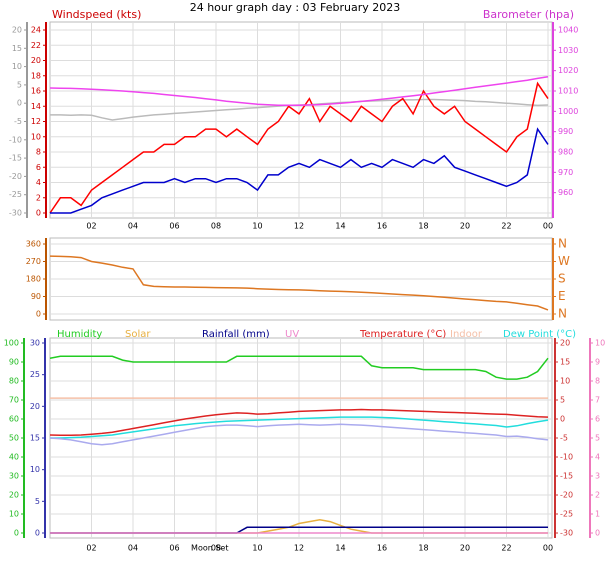 This screenshot has height=561, width=608. Describe the element at coordinates (562, 296) in the screenshot. I see `y2-tick-label: E` at that location.